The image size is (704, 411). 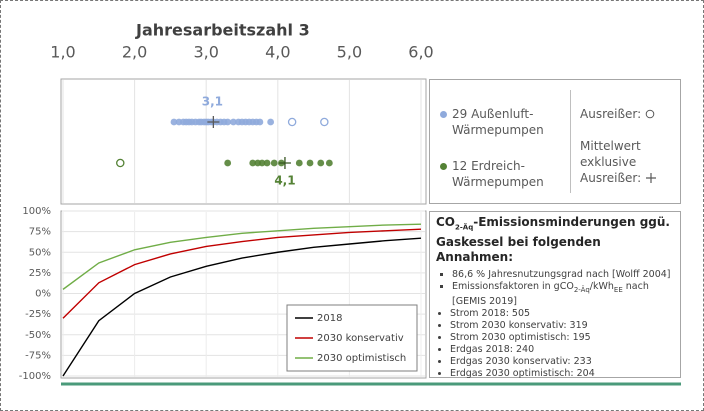 What do you see at coordinates (40, 273) in the screenshot?
I see `y-tick-label: 25%` at bounding box center [40, 273].